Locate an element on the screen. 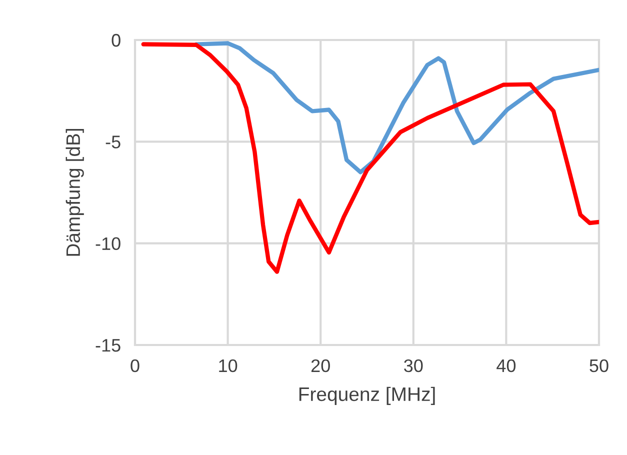  x-tick-label: 10 is located at coordinates (228, 365).